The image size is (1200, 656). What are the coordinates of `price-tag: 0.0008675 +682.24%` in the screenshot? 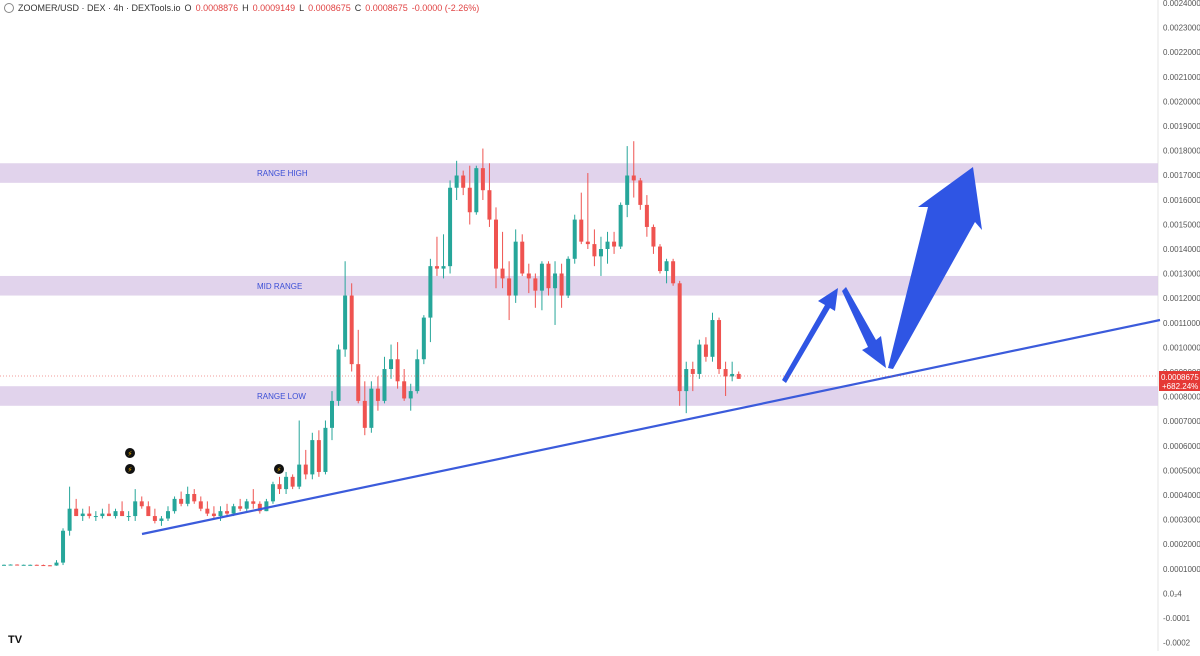 It's located at (1179, 381).